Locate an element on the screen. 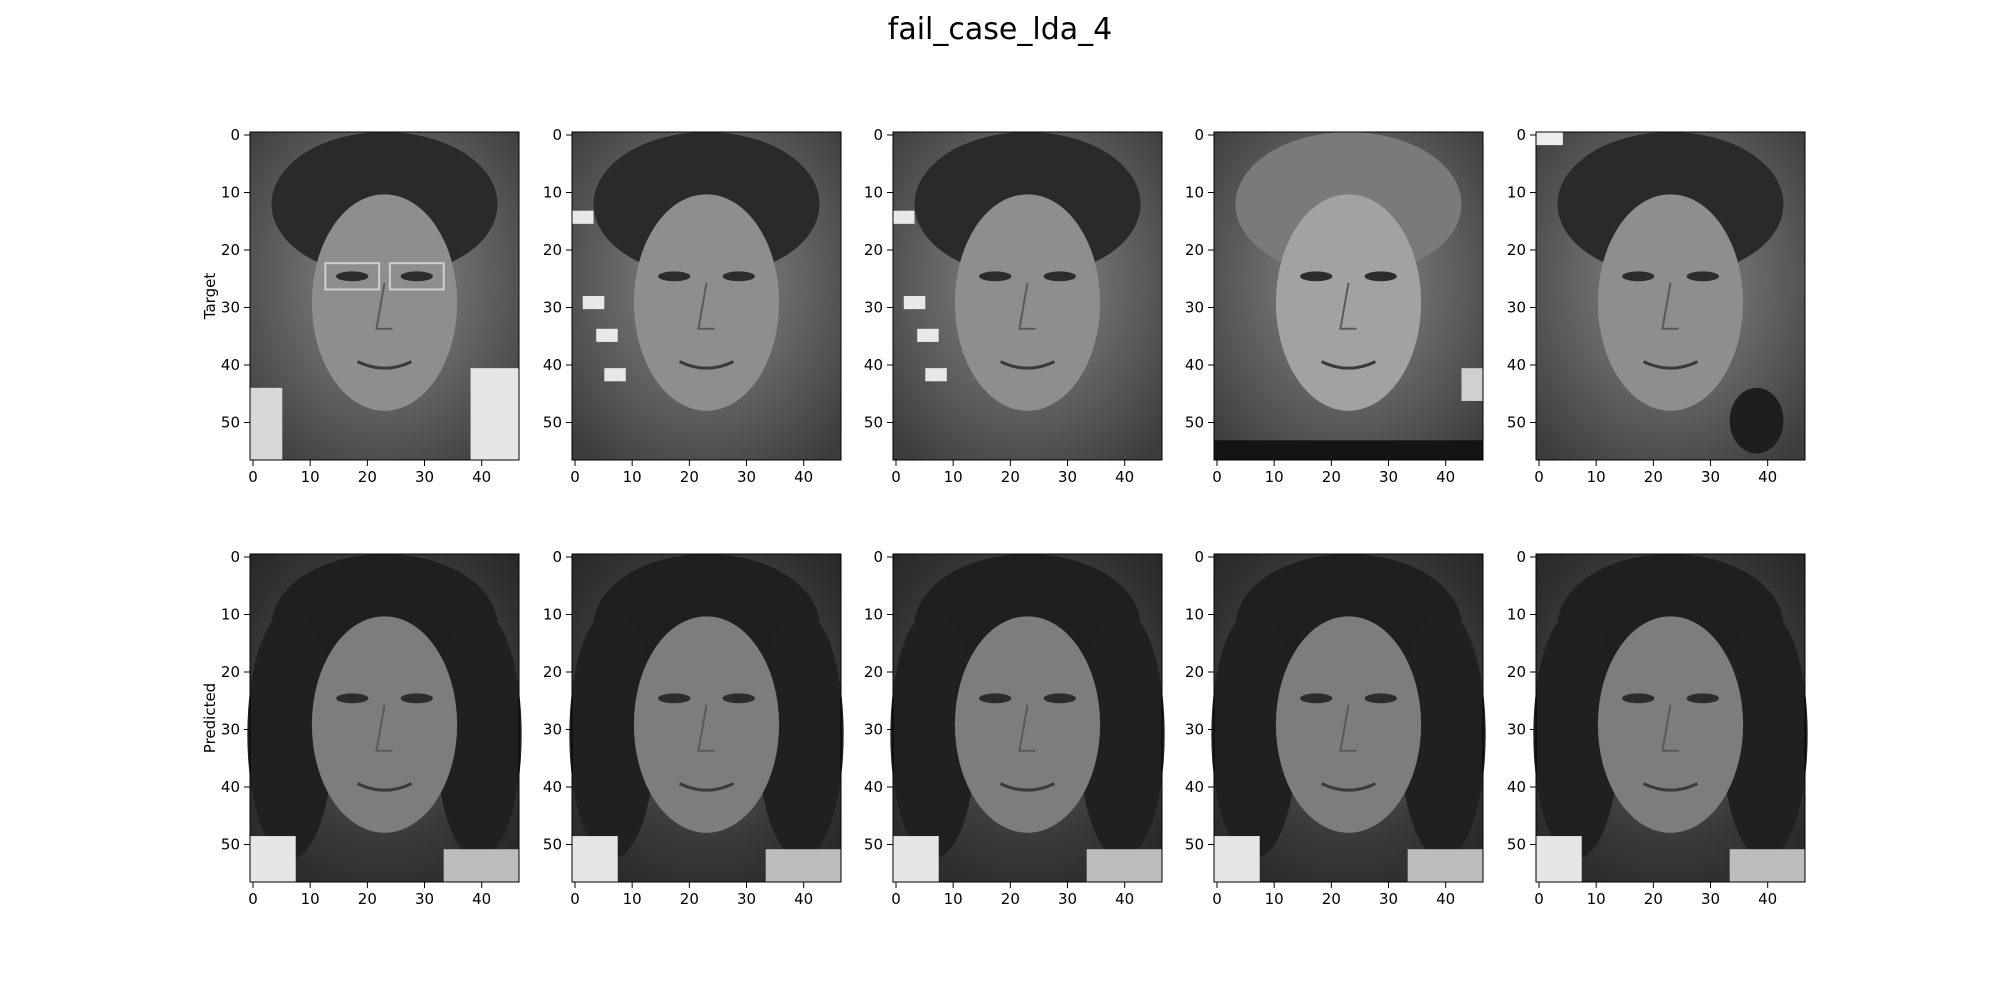 The width and height of the screenshot is (2000, 1000). predicted-image-panel-4: 0 10 20 30 40 0 10 20 30 40 50 is located at coordinates (1335, 728).